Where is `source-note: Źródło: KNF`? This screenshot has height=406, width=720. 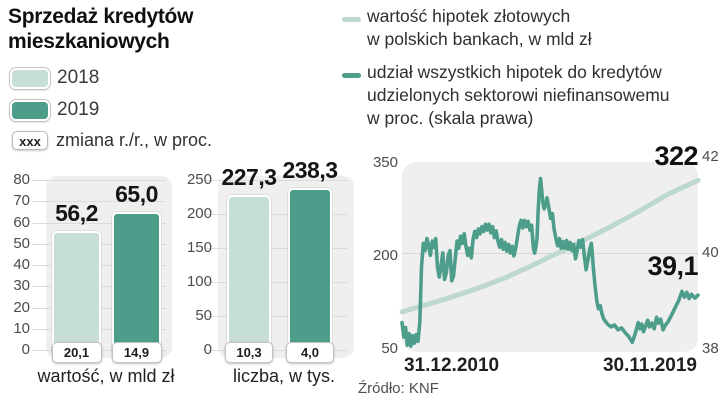 source-note: Źródło: KNF is located at coordinates (398, 388).